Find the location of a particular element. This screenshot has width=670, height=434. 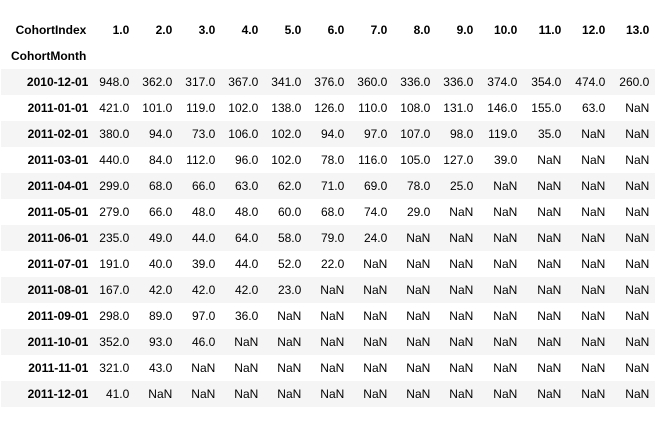

index-name-row: CohortMonth is located at coordinates (328, 56).